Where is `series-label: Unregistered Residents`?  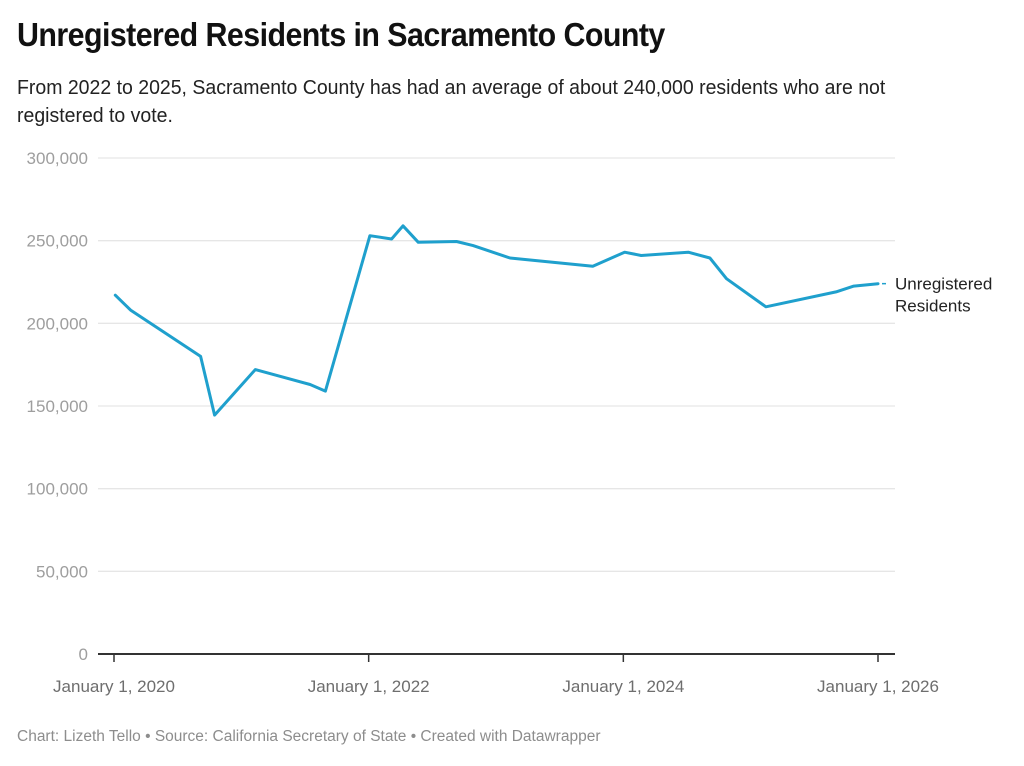
series-label: Unregistered Residents is located at coordinates (943, 295).